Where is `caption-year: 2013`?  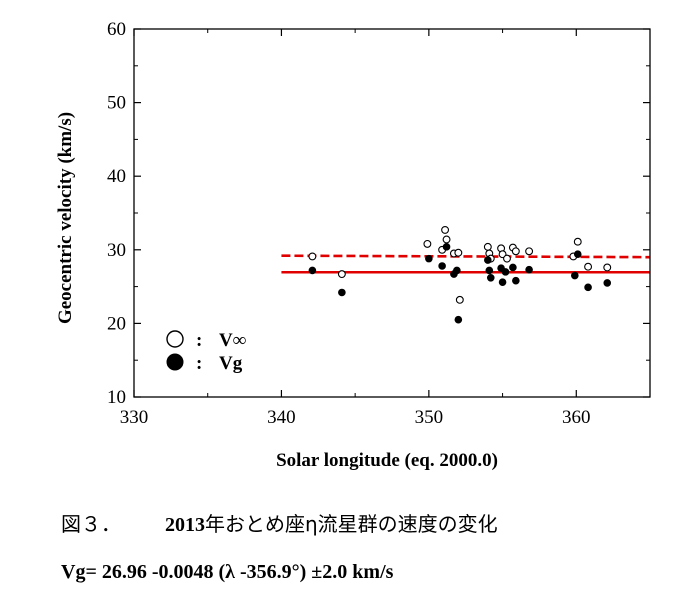
caption-year: 2013 is located at coordinates (185, 525).